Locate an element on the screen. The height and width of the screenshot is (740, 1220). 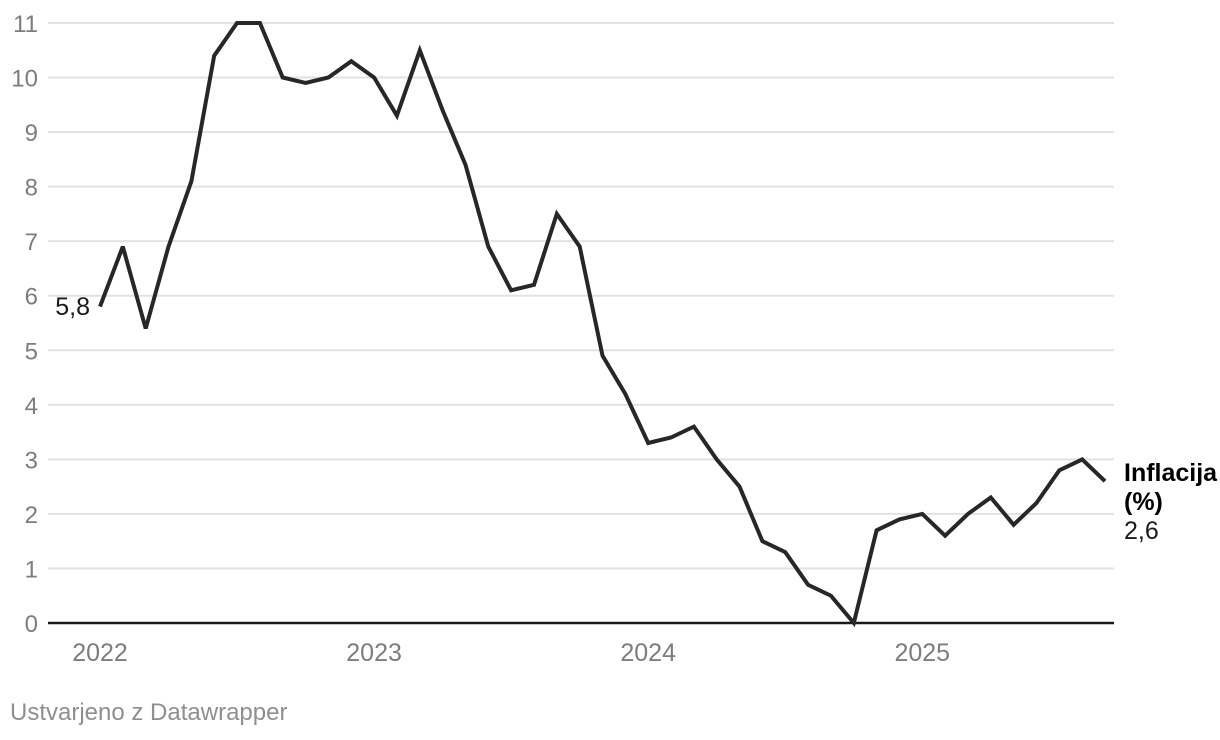
y-axis-label: 5 is located at coordinates (31, 351).